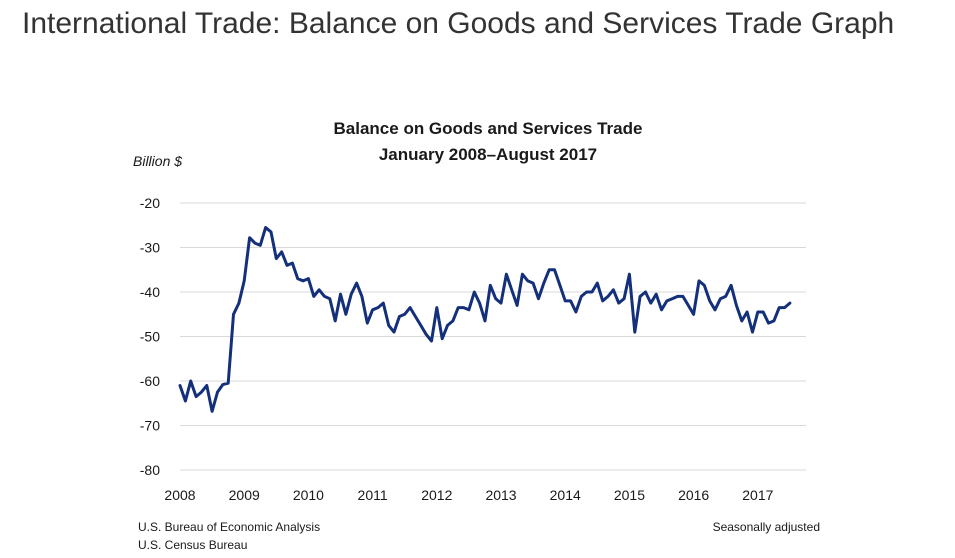  Describe the element at coordinates (150, 203) in the screenshot. I see `y-tick-label: -20` at that location.